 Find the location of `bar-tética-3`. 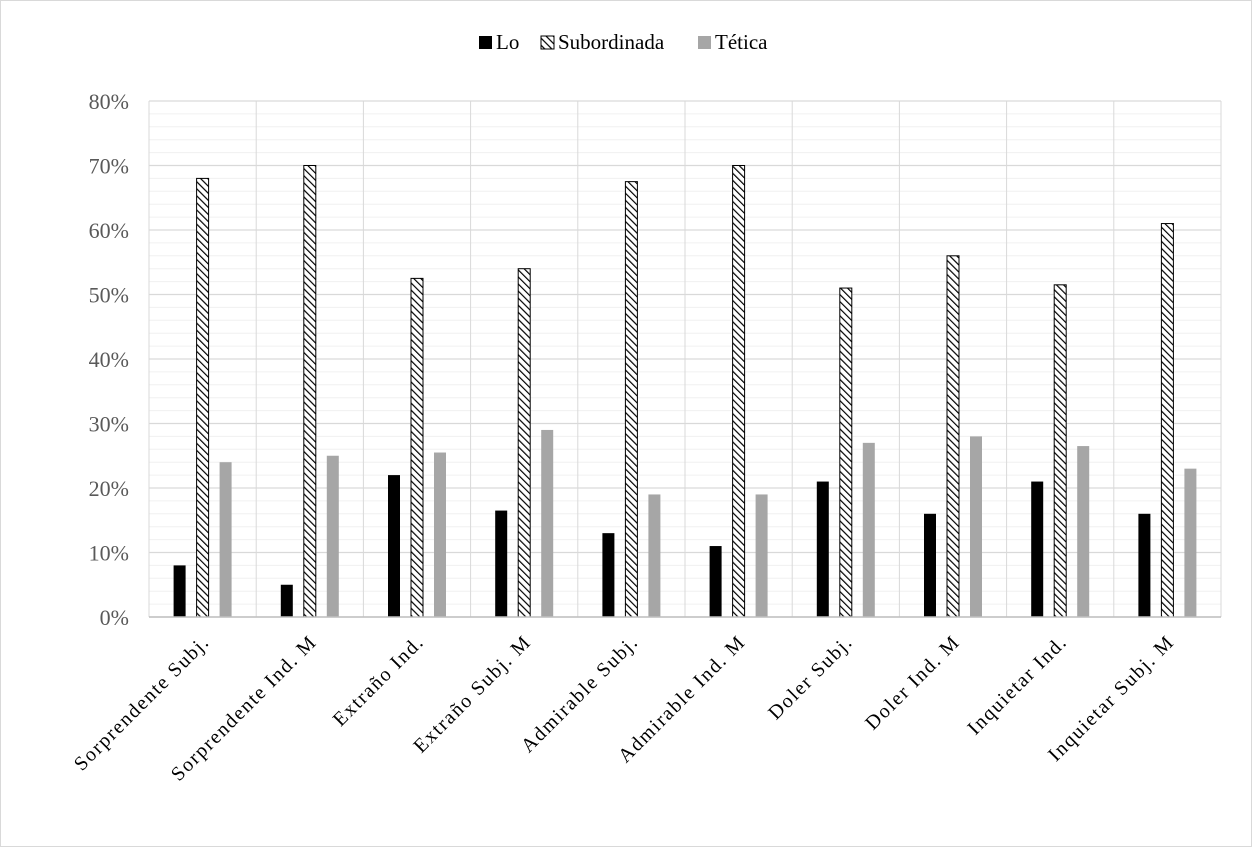

bar-tética-3 is located at coordinates (547, 523).